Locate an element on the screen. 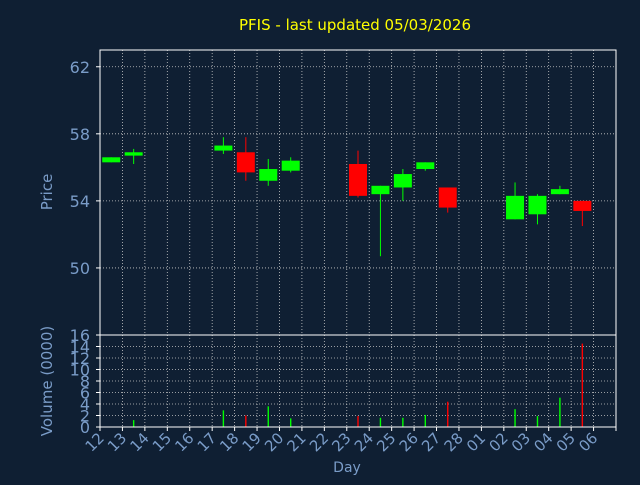  volume-tick-label: 0 is located at coordinates (85, 427).